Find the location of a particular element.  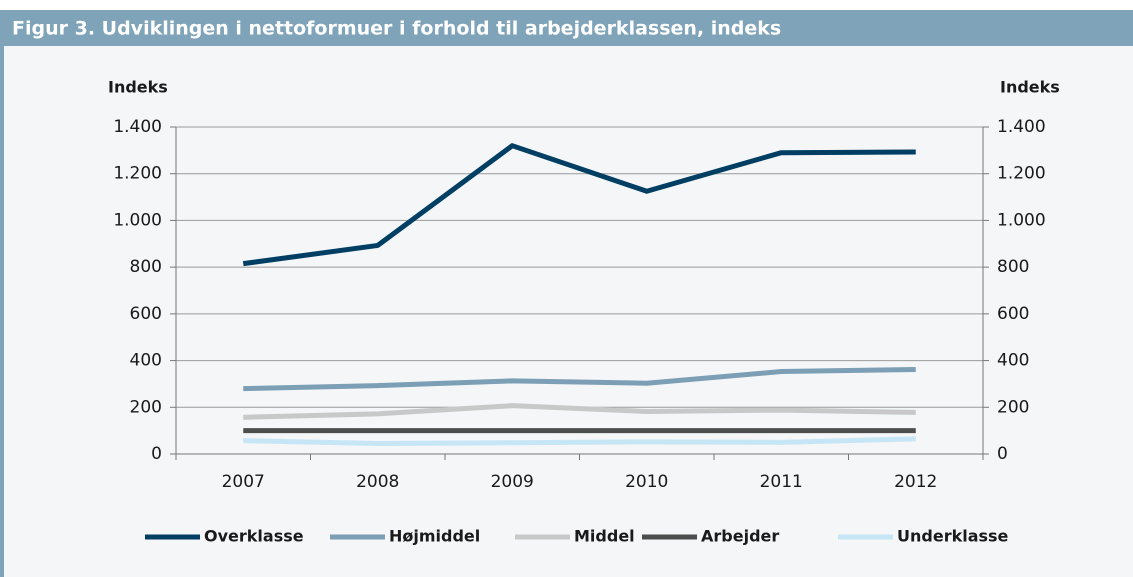

y2-tick-label: 600 is located at coordinates (1013, 314).